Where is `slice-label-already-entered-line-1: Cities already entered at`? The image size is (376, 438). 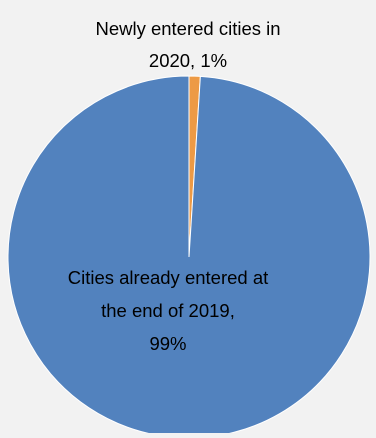 slice-label-already-entered-line-1: Cities already entered at is located at coordinates (168, 277).